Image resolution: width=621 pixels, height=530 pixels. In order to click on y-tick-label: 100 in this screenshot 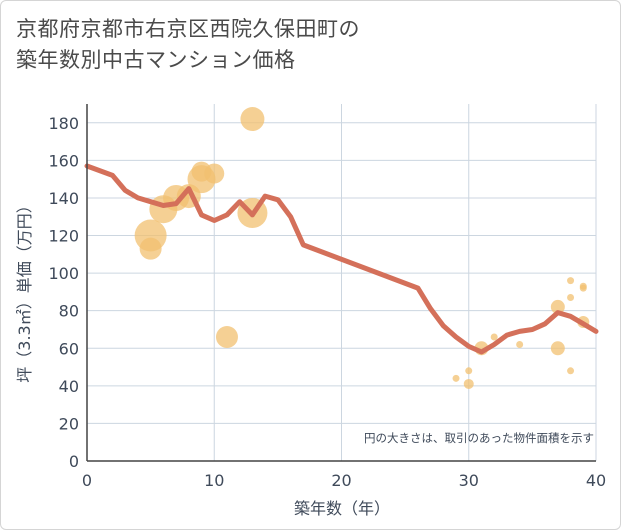, I will do `click(63, 273)`.